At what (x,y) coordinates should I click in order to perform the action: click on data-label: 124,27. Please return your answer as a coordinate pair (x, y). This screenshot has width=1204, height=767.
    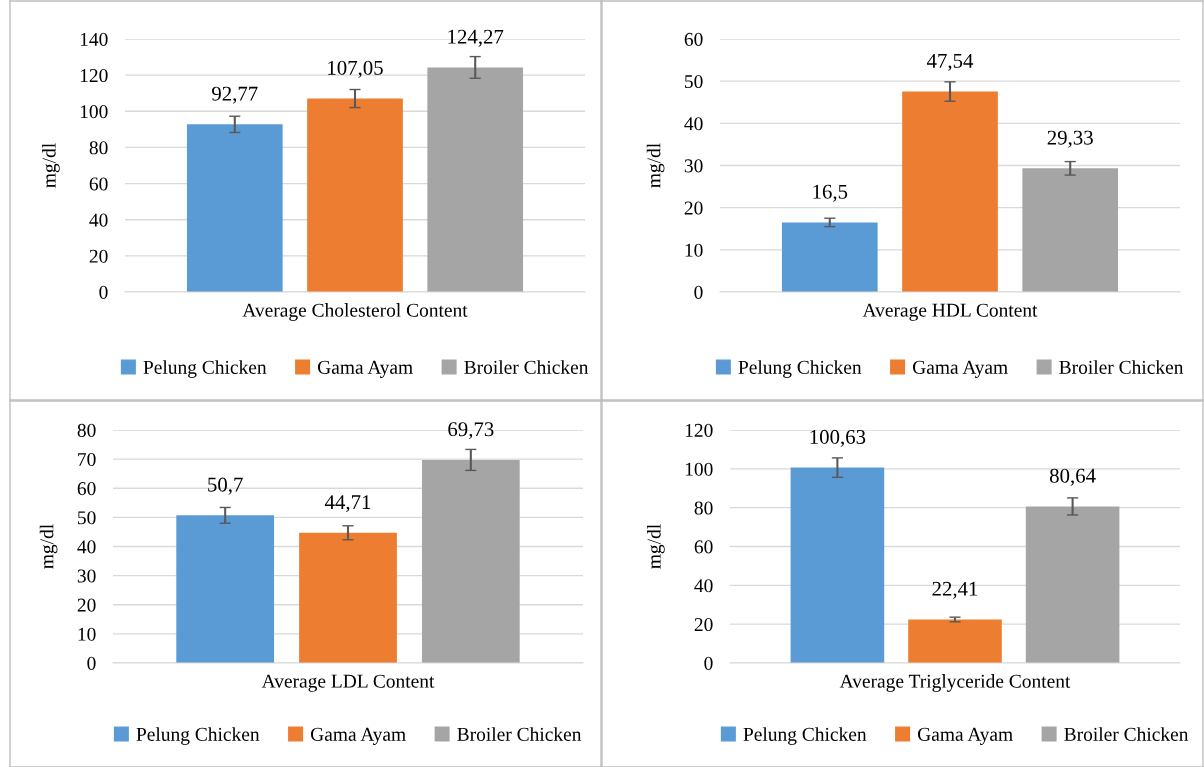
    Looking at the image, I should click on (476, 38).